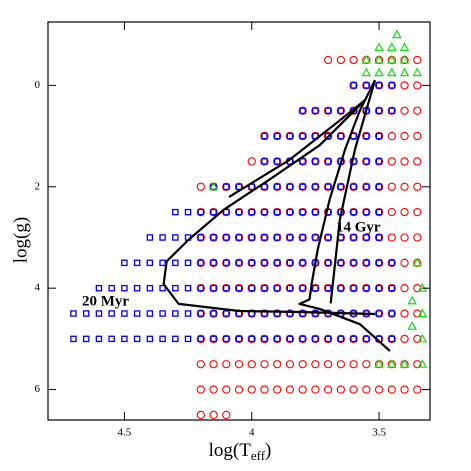  What do you see at coordinates (268, 450) in the screenshot?
I see `x-axis-label-part: )` at bounding box center [268, 450].